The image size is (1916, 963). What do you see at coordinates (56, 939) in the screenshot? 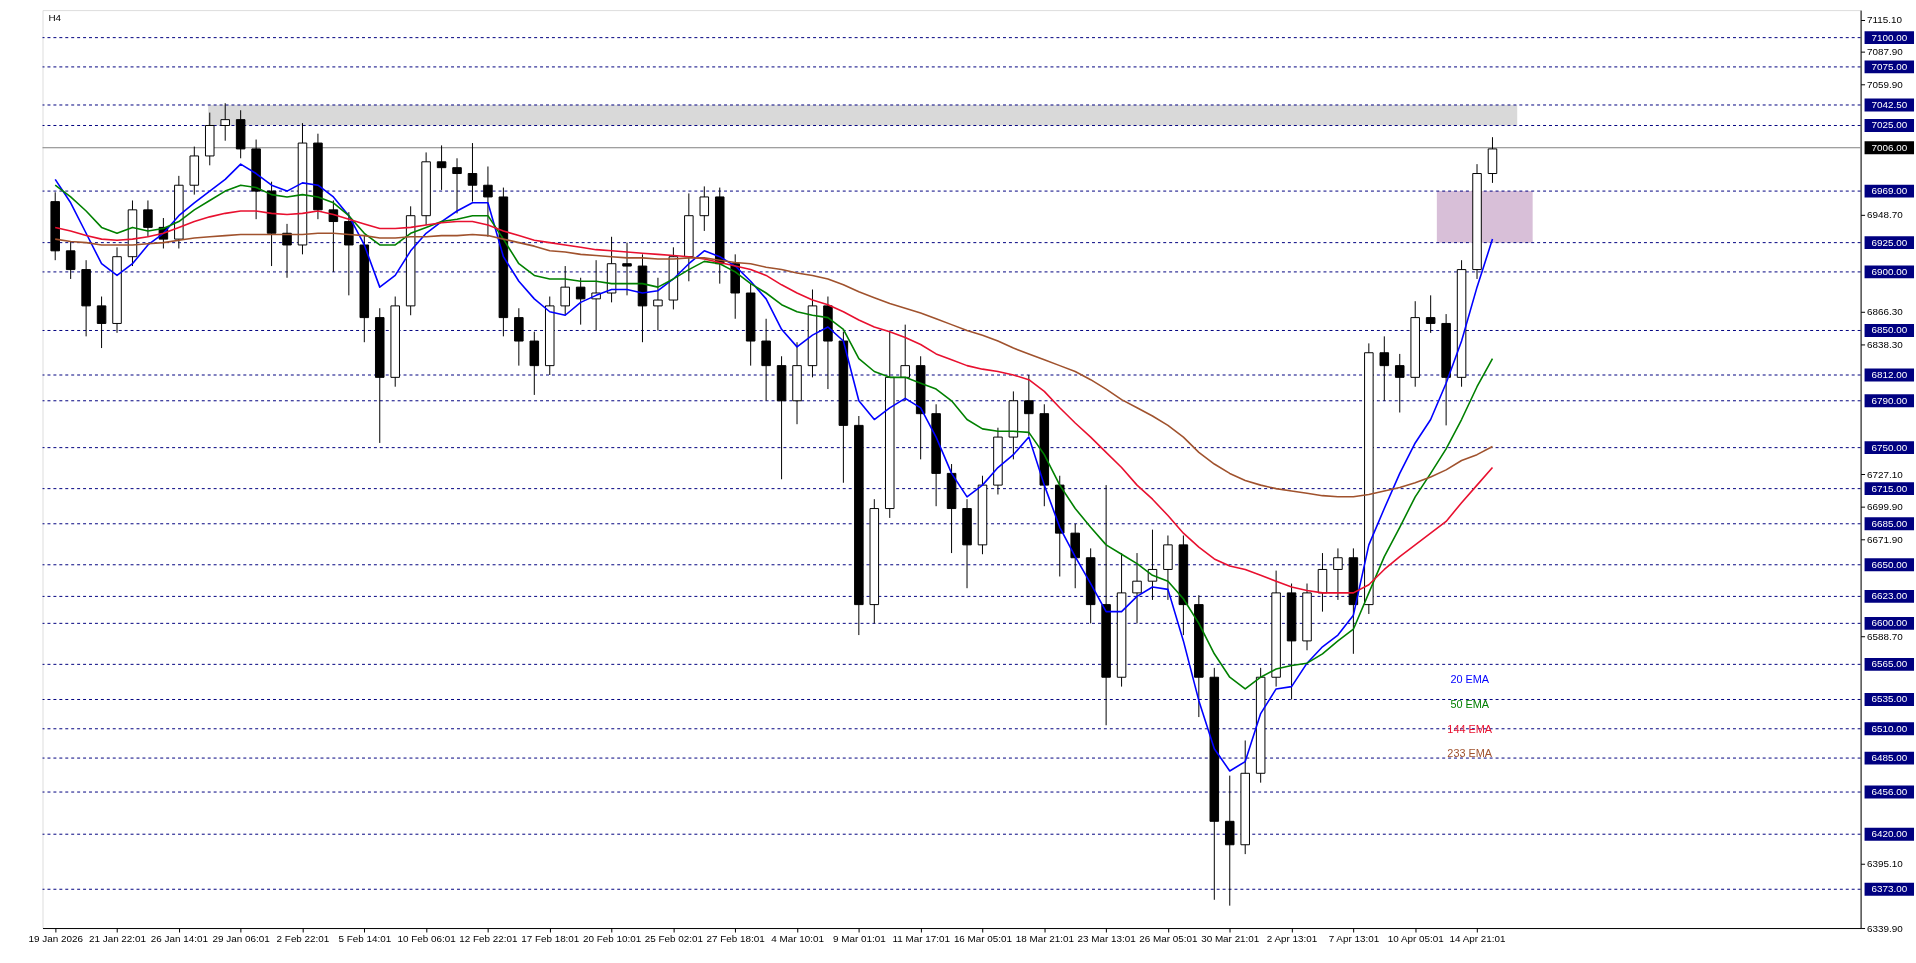
I see `x-tick-label: 19 Jan 2026` at bounding box center [56, 939].